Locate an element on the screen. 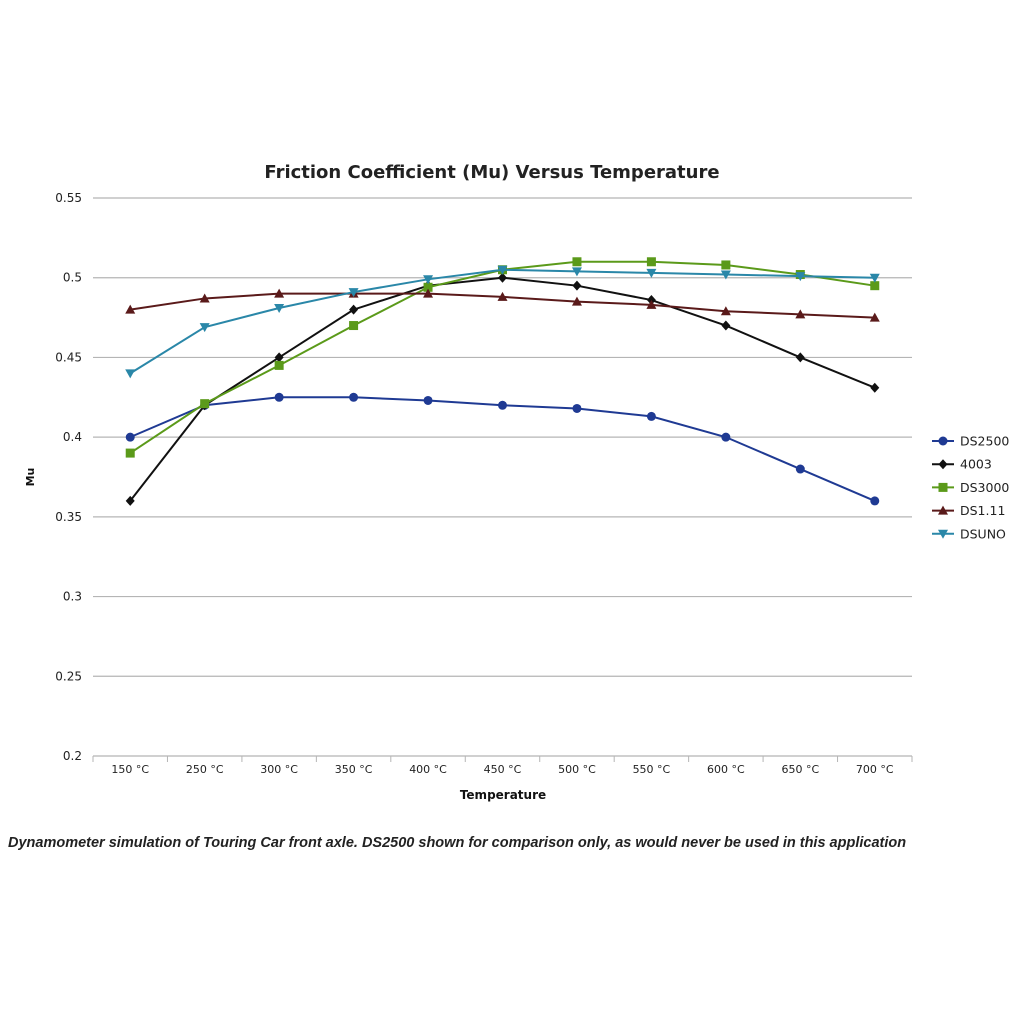 Image resolution: width=1024 pixels, height=1024 pixels. y-tick-label: 0.55 is located at coordinates (68, 198).